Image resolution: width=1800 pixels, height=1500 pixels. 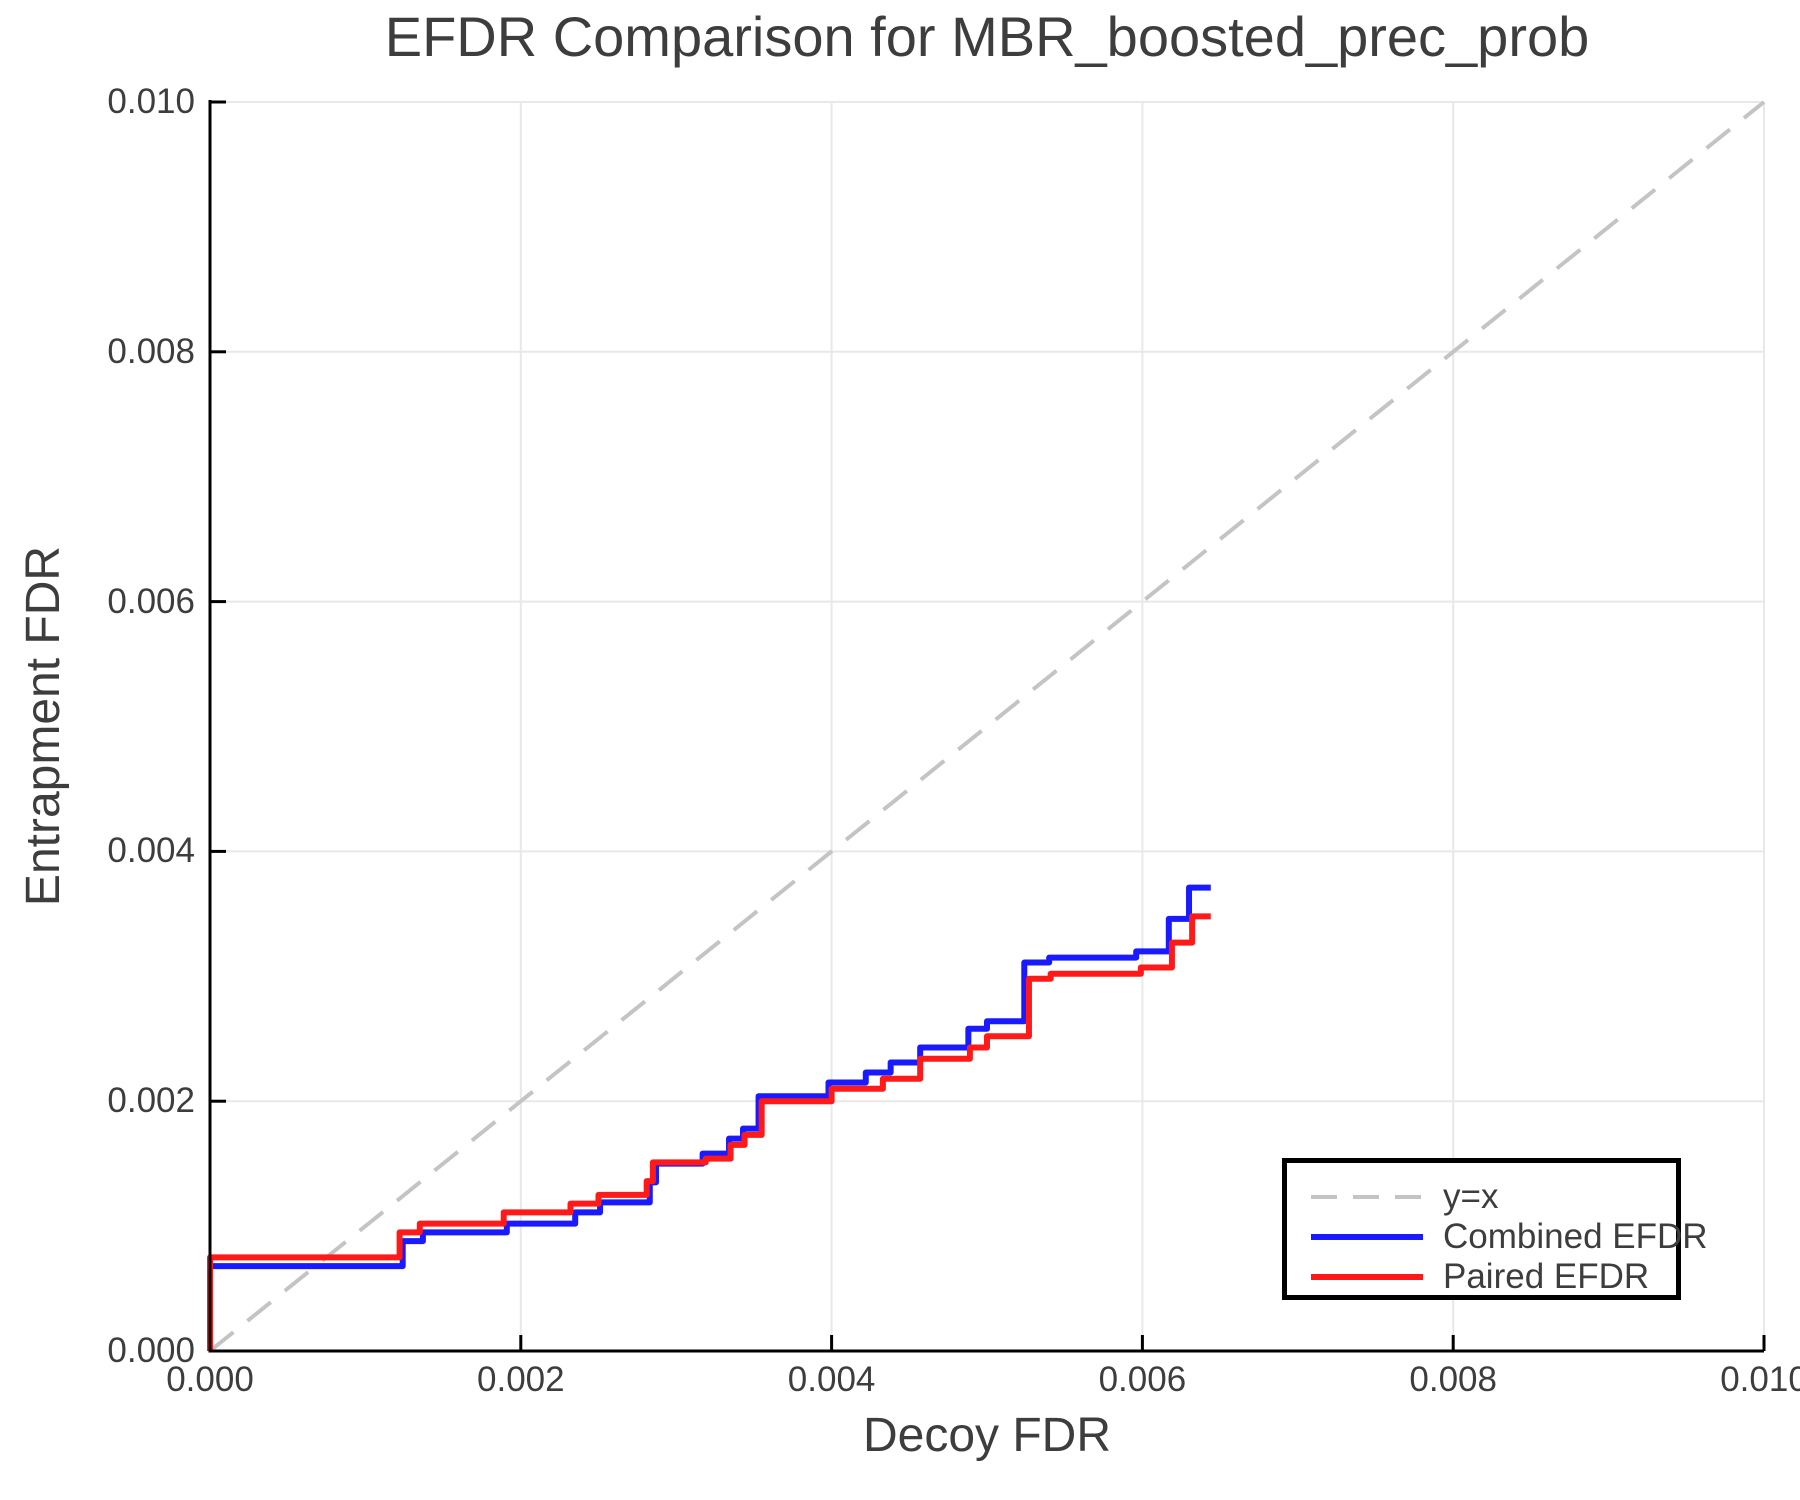 I want to click on x-tick-label: 0.008, so click(x=1453, y=1379).